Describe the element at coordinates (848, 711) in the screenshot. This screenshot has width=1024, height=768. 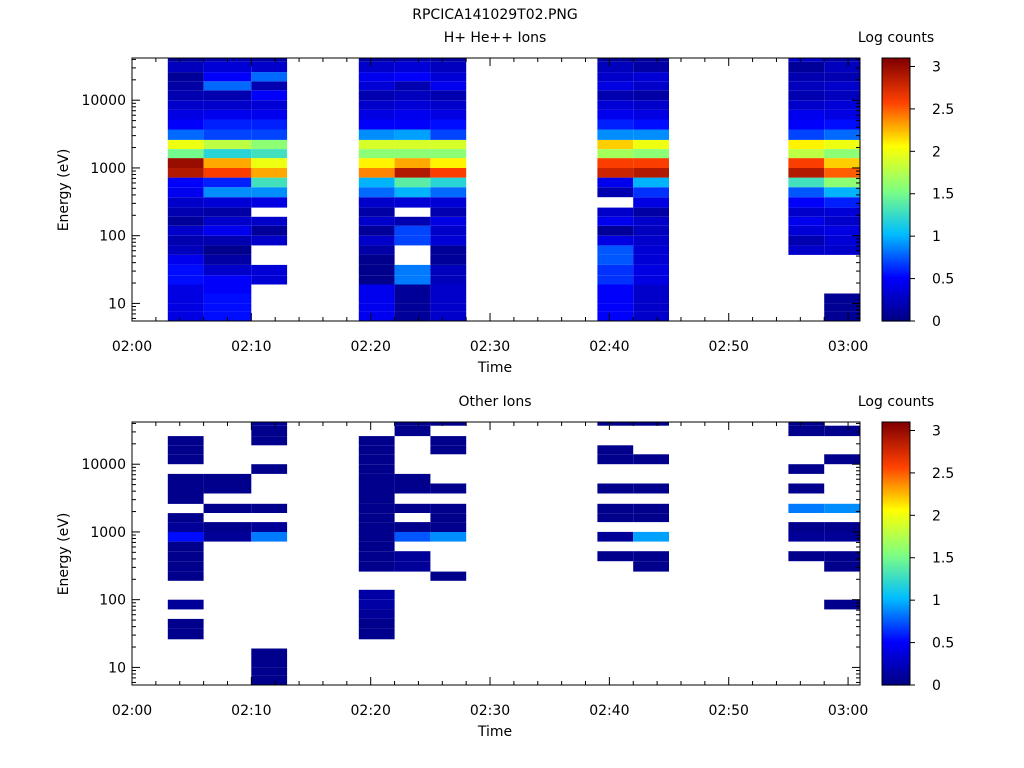
I see `x-tick-label: 03:00` at that location.